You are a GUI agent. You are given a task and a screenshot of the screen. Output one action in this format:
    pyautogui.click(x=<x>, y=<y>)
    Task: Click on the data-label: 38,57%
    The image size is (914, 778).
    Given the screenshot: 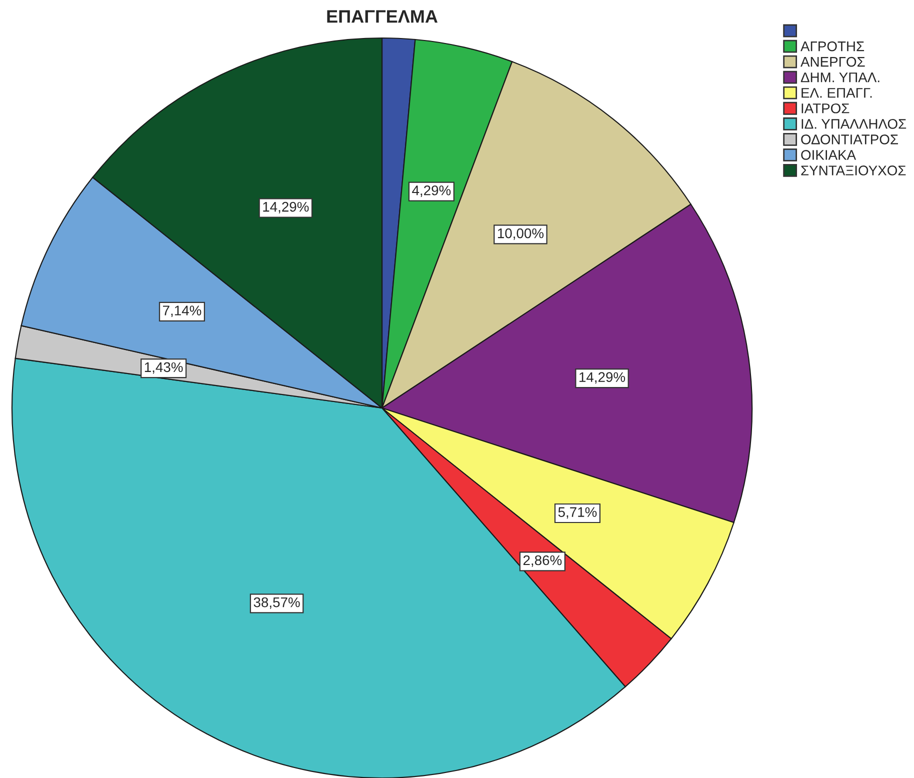 What is the action you would take?
    pyautogui.click(x=277, y=603)
    